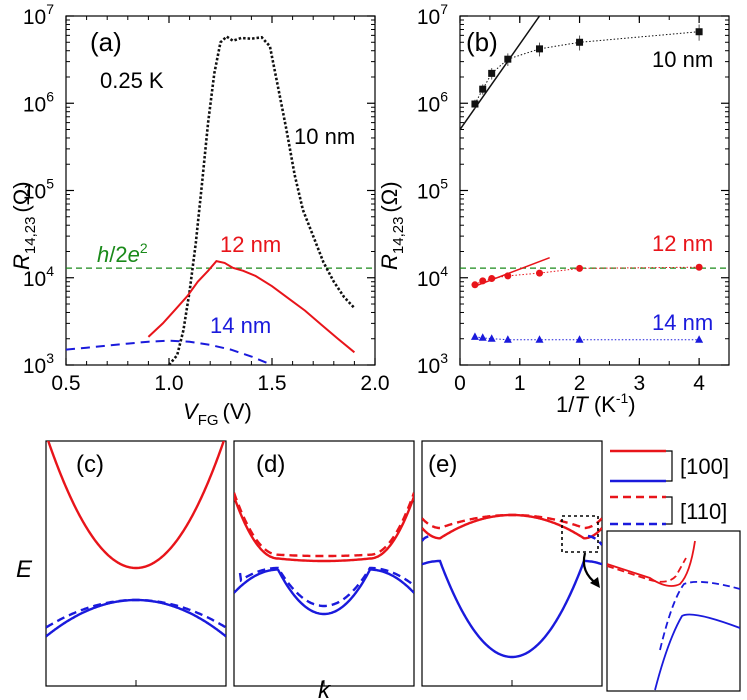 The height and width of the screenshot is (700, 747). Describe the element at coordinates (144, 248) in the screenshot. I see `h2e2-exp: 2` at that location.